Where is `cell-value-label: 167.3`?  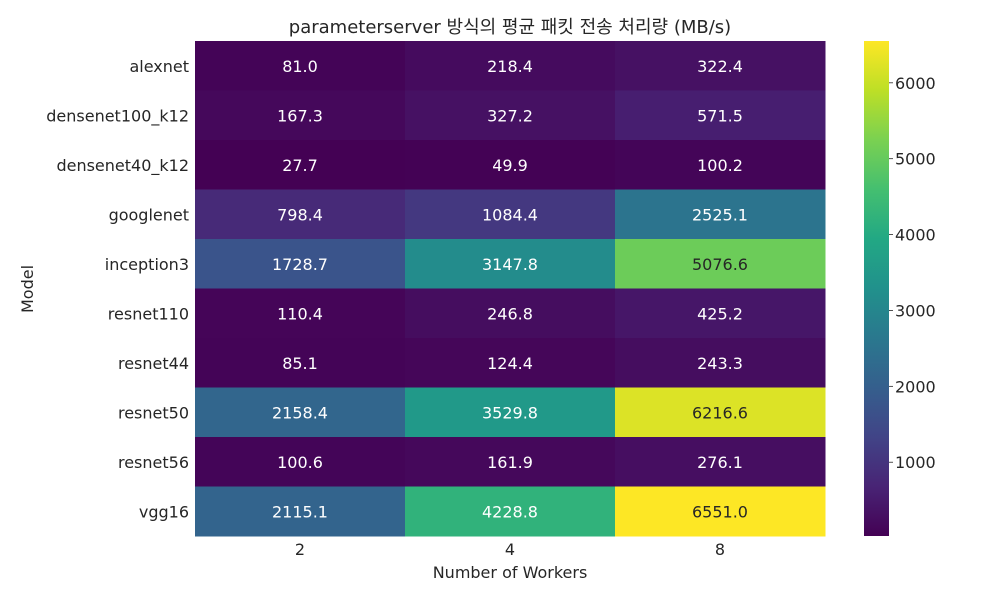
cell-value-label: 167.3 is located at coordinates (300, 115).